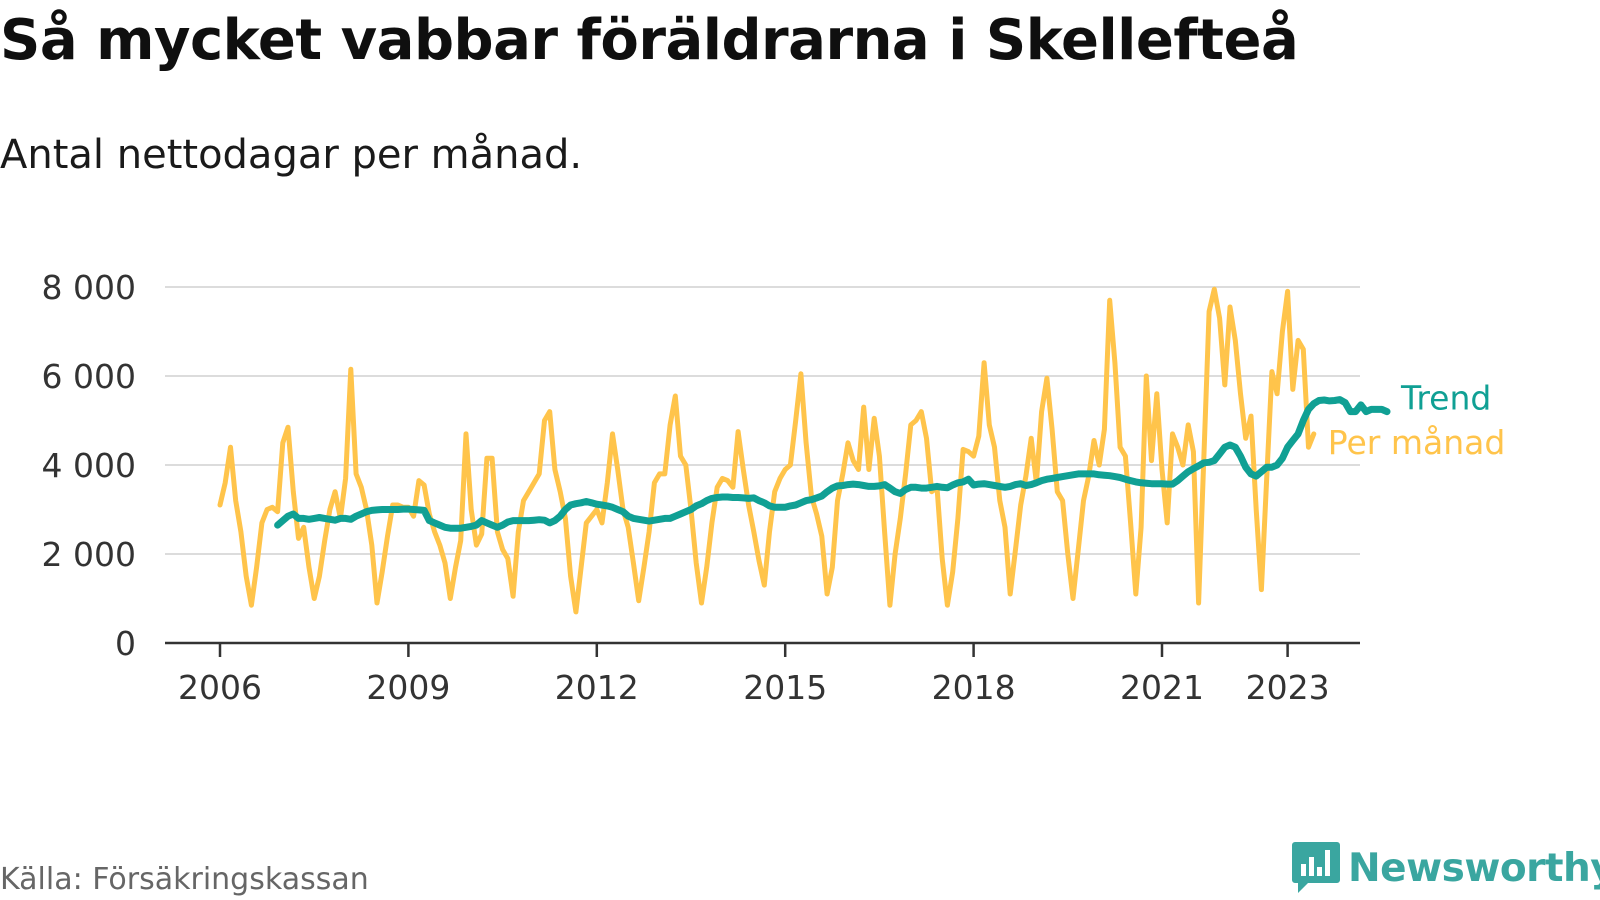 The width and height of the screenshot is (1600, 900). What do you see at coordinates (184, 879) in the screenshot?
I see `source-note: Källa: Försäkringskassan` at bounding box center [184, 879].